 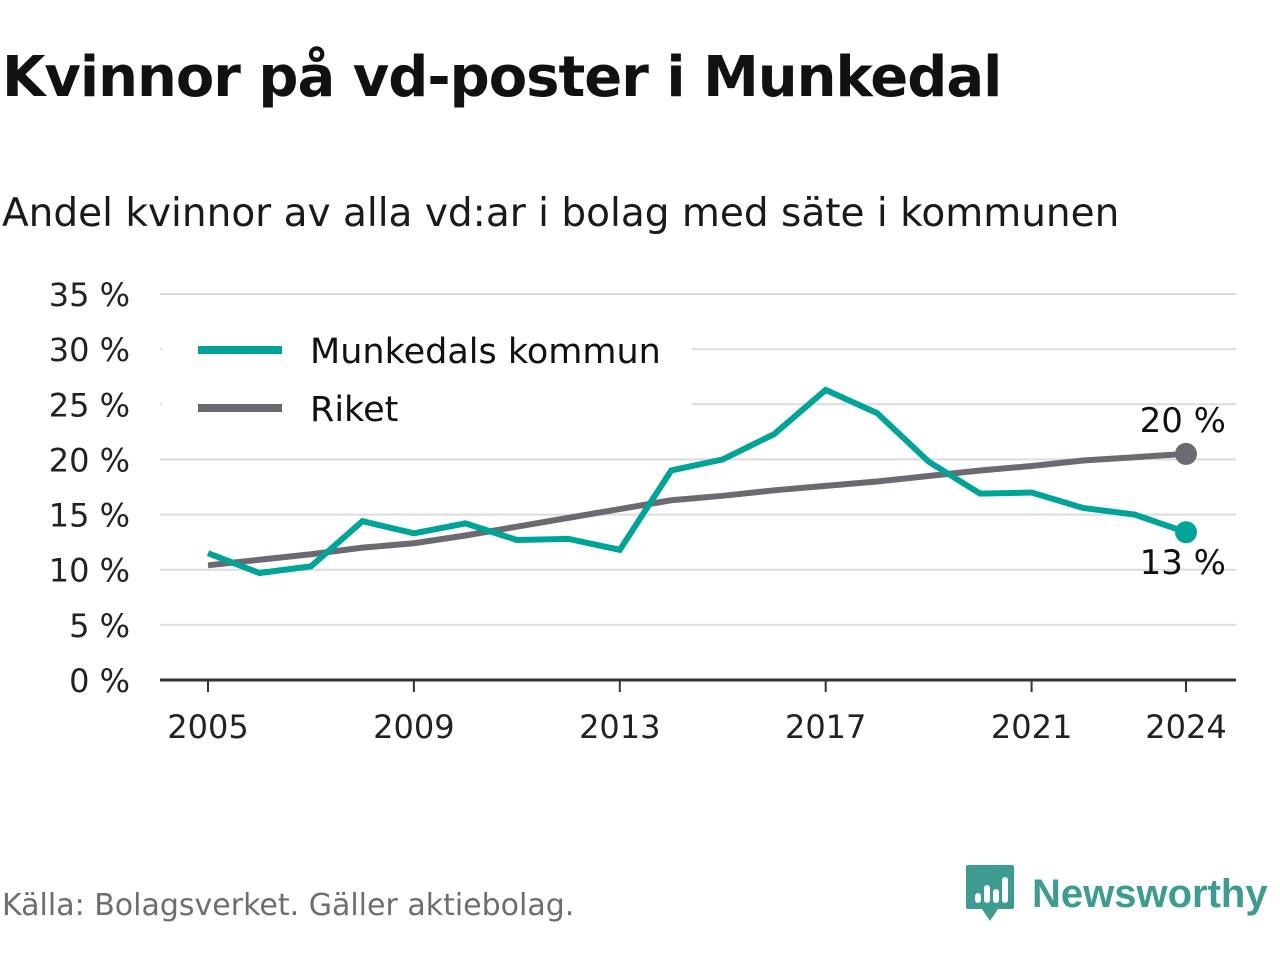 What do you see at coordinates (89, 571) in the screenshot?
I see `y-tick-label: 10 %` at bounding box center [89, 571].